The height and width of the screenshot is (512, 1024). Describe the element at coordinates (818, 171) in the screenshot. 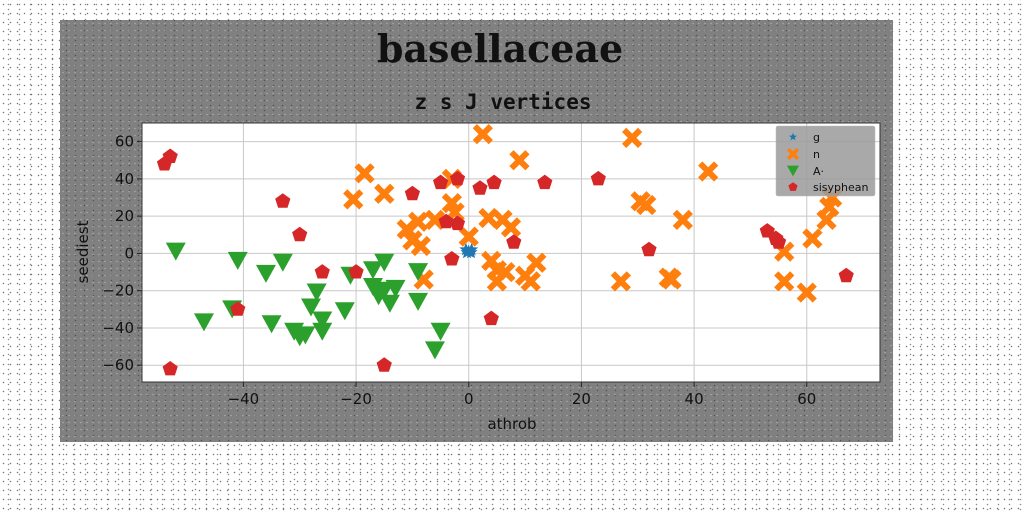

I see `legend-label-a: A·` at that location.